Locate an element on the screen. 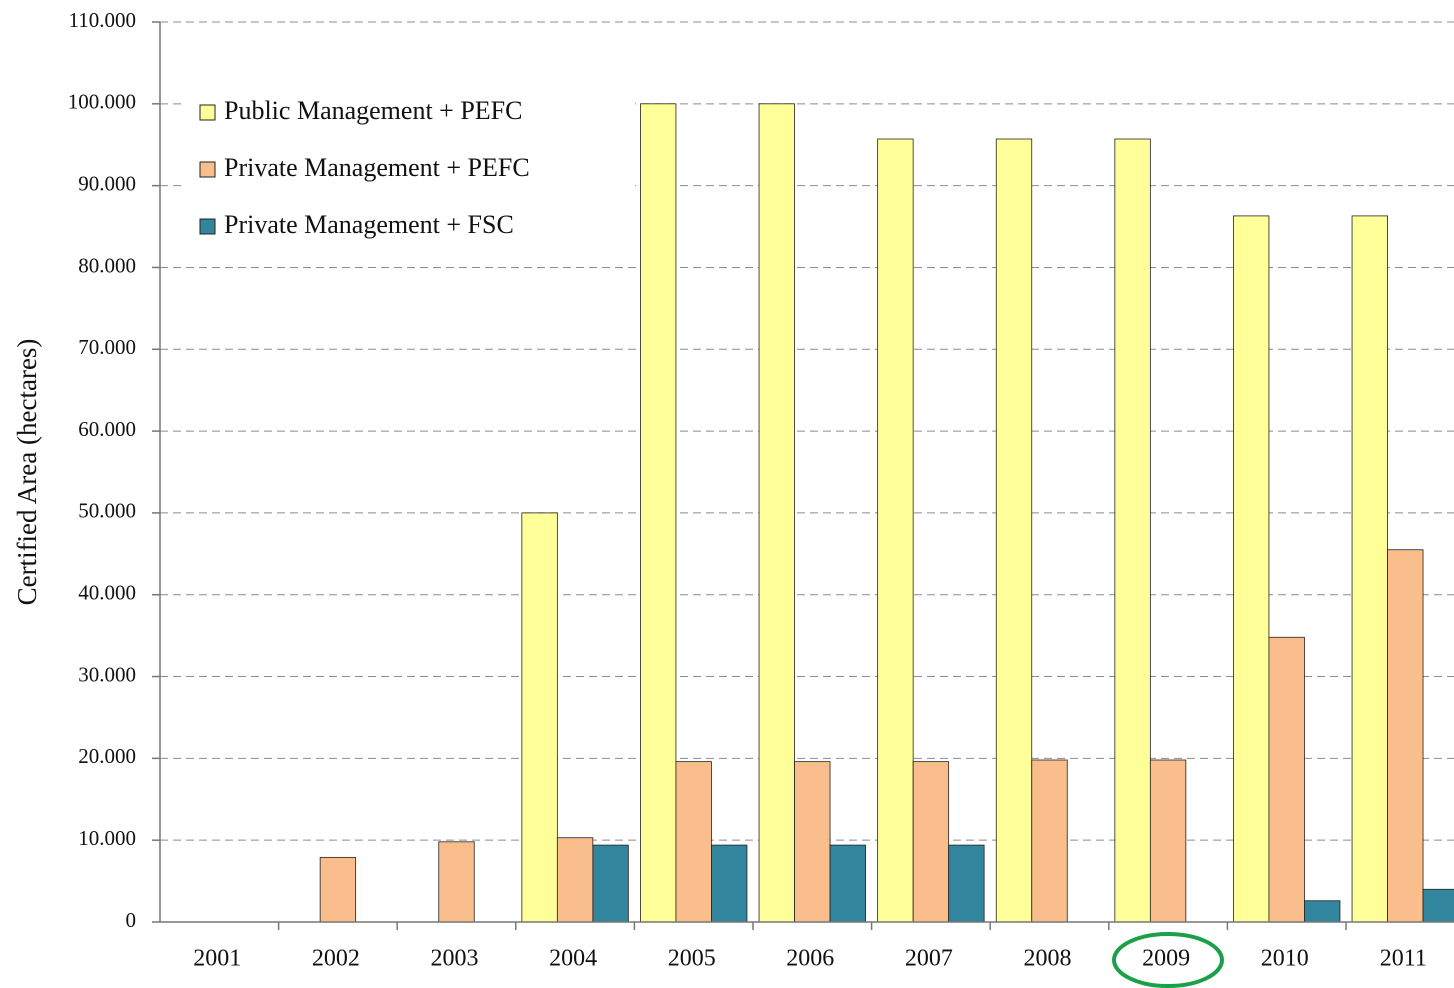 The image size is (1454, 988). x-tick-label: 2011 is located at coordinates (1403, 959).